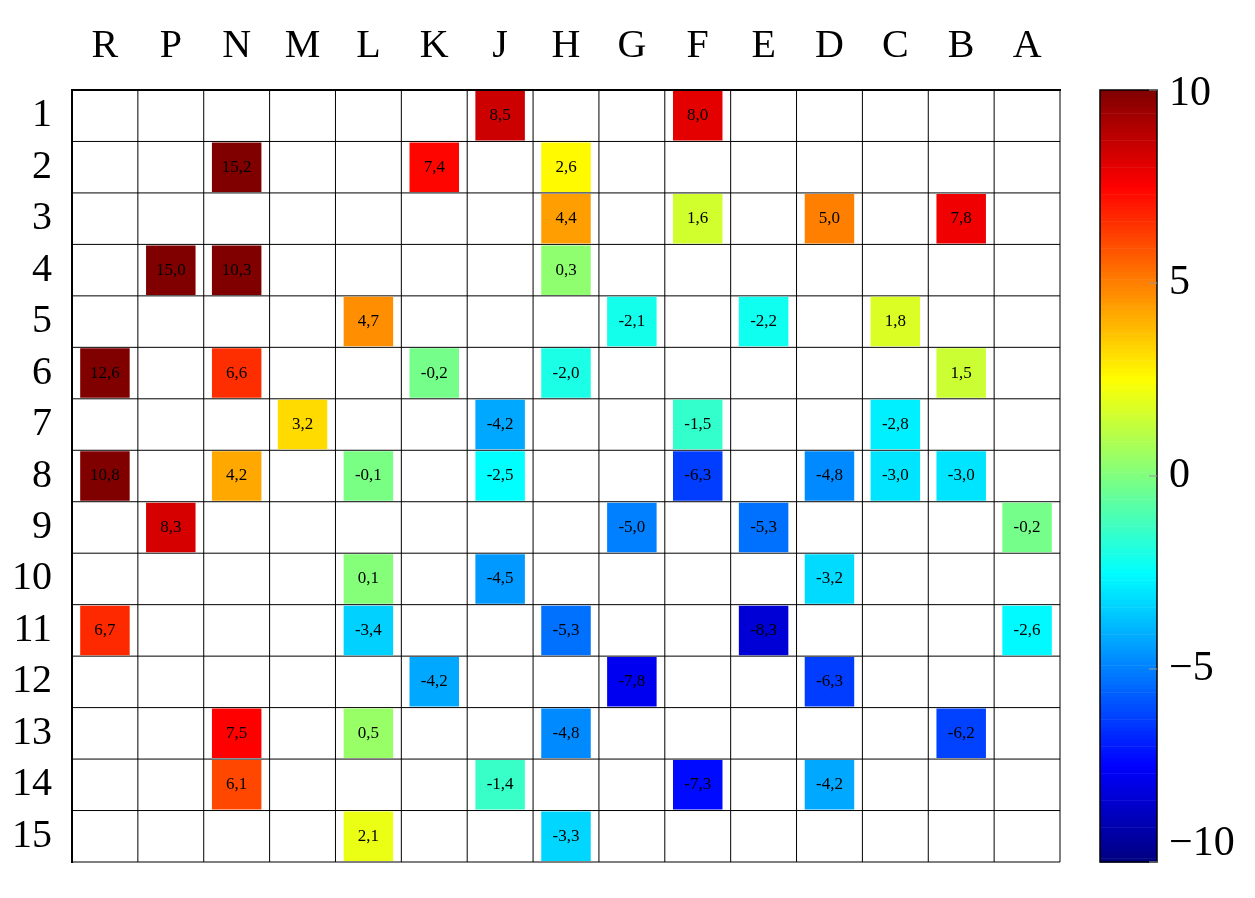 Image resolution: width=1255 pixels, height=898 pixels. Describe the element at coordinates (368, 732) in the screenshot. I see `data-label: 0,5` at that location.